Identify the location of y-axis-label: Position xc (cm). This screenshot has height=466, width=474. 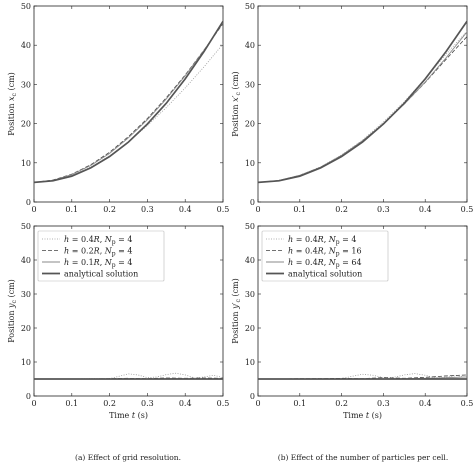
(12, 104).